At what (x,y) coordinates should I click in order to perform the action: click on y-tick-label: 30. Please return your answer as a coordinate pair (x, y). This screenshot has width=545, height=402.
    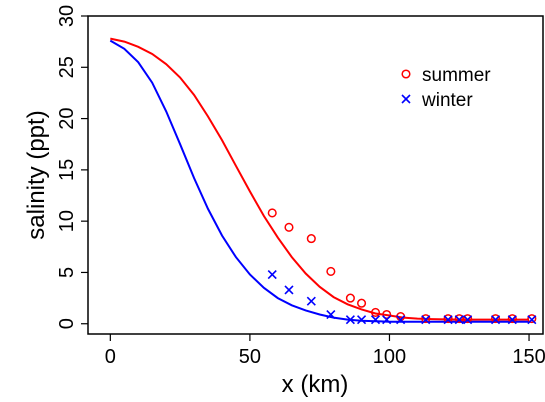
    Looking at the image, I should click on (67, 16).